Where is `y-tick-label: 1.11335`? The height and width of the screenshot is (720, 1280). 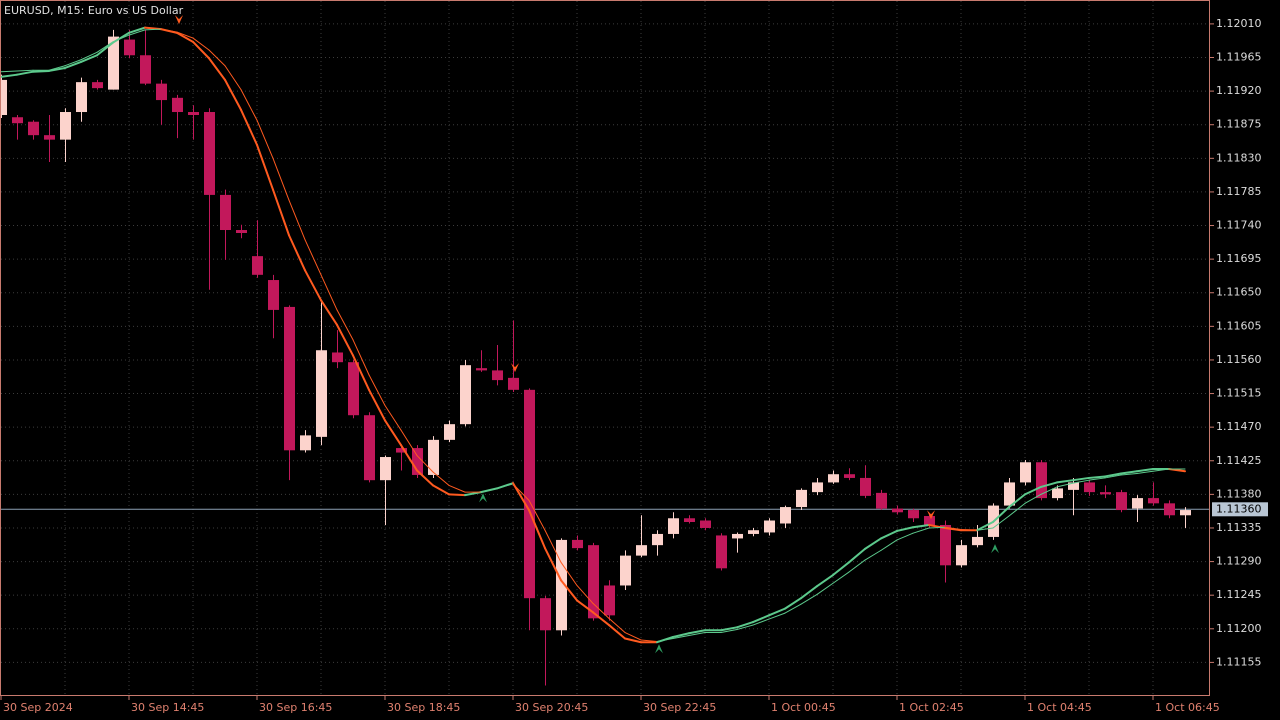
y-tick-label: 1.11335 is located at coordinates (1239, 527).